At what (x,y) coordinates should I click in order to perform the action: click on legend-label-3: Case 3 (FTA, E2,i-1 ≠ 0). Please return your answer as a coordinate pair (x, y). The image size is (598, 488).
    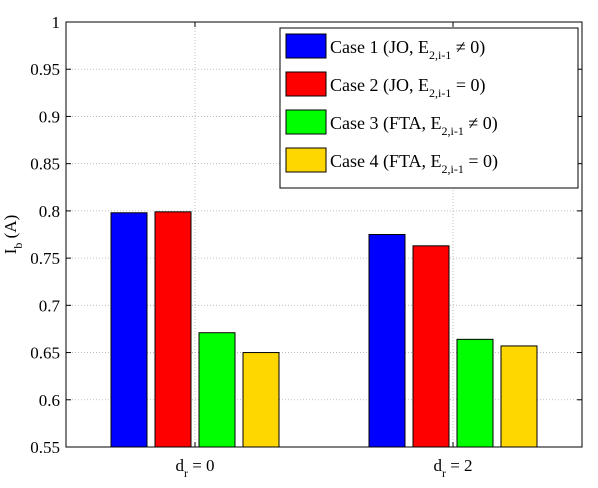
    Looking at the image, I should click on (414, 125).